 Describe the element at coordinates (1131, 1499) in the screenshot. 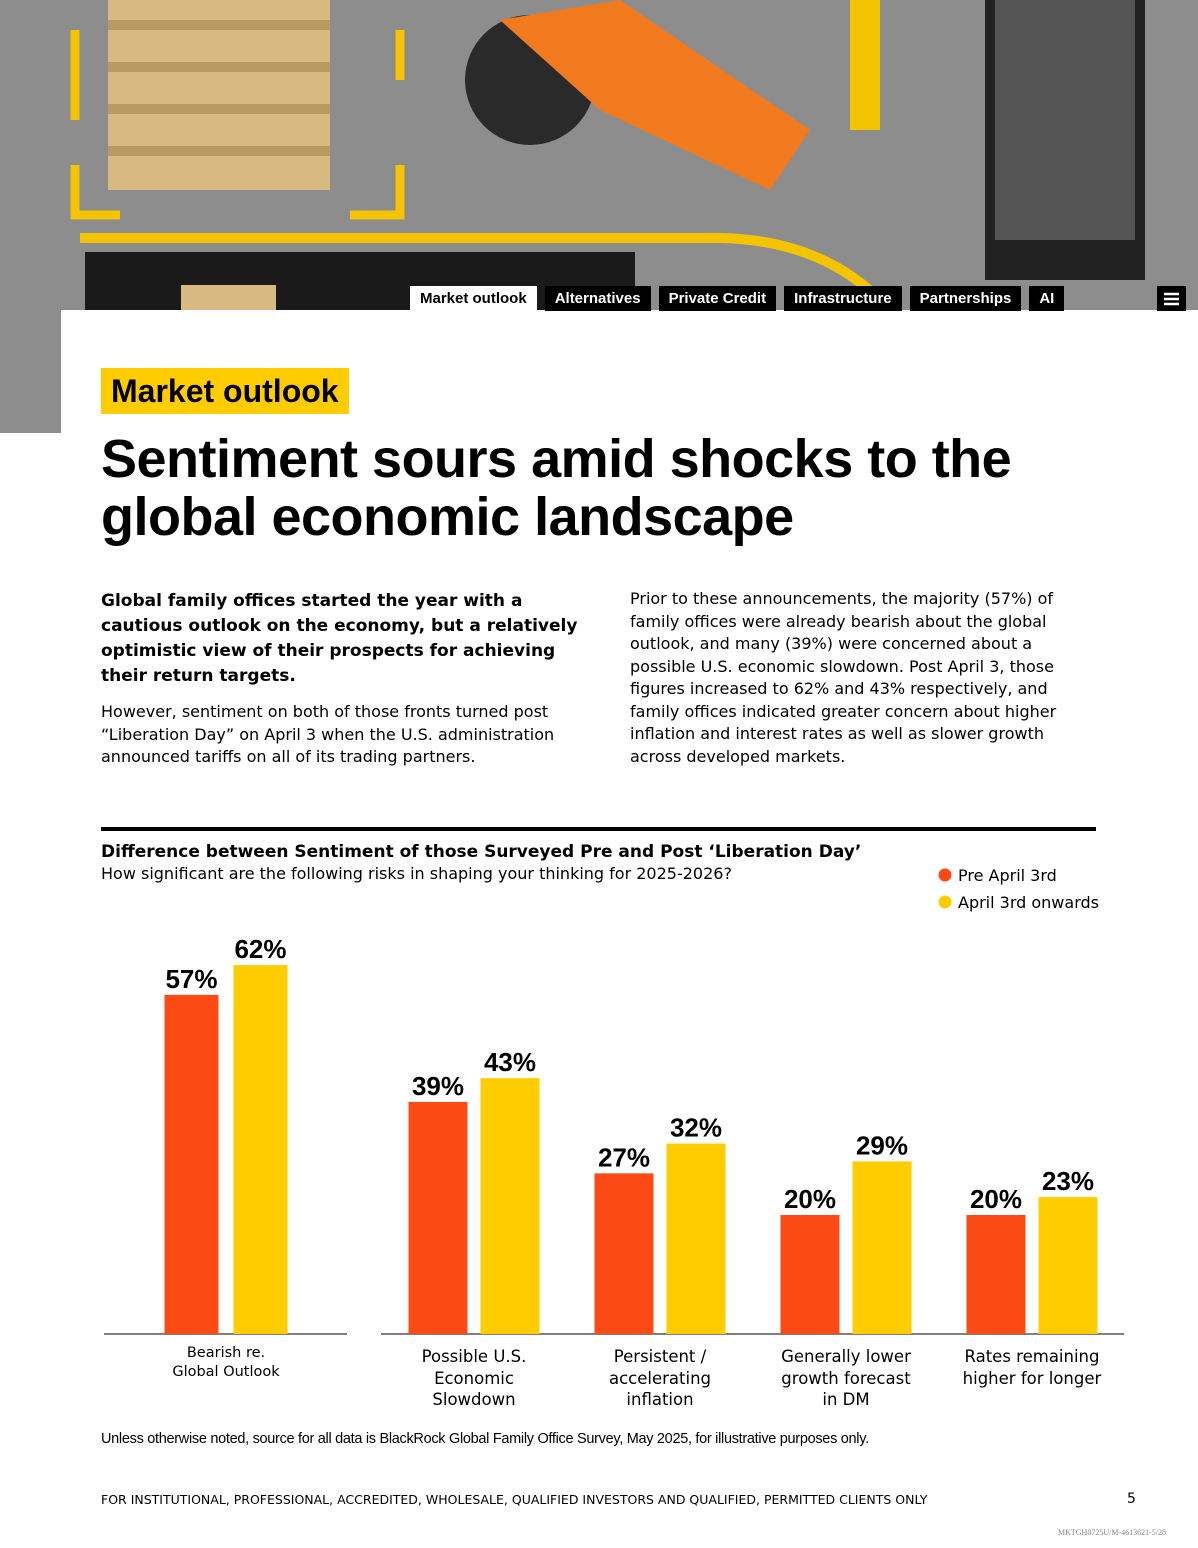

I see `page-number: 5` at that location.